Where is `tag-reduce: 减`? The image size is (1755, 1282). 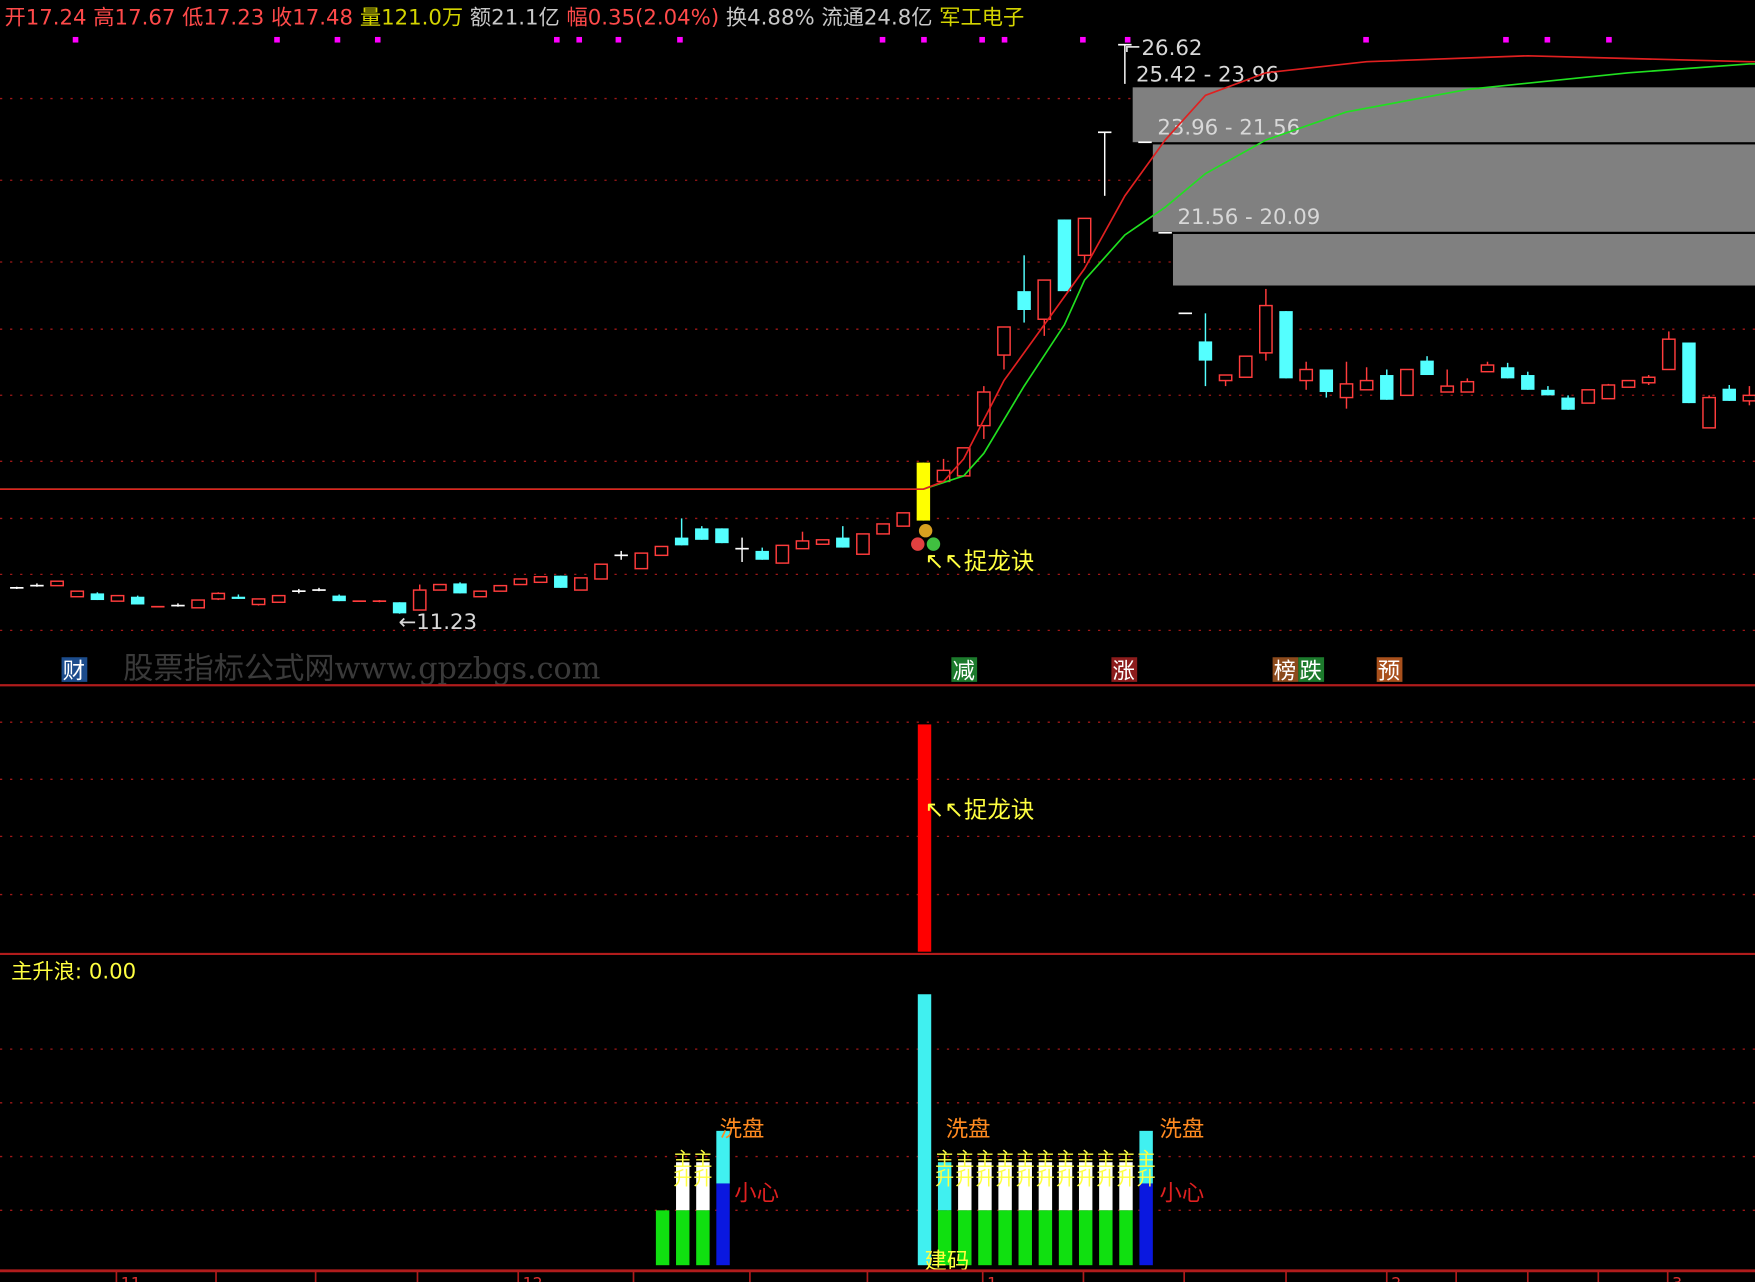 tag-reduce: 减 is located at coordinates (963, 672).